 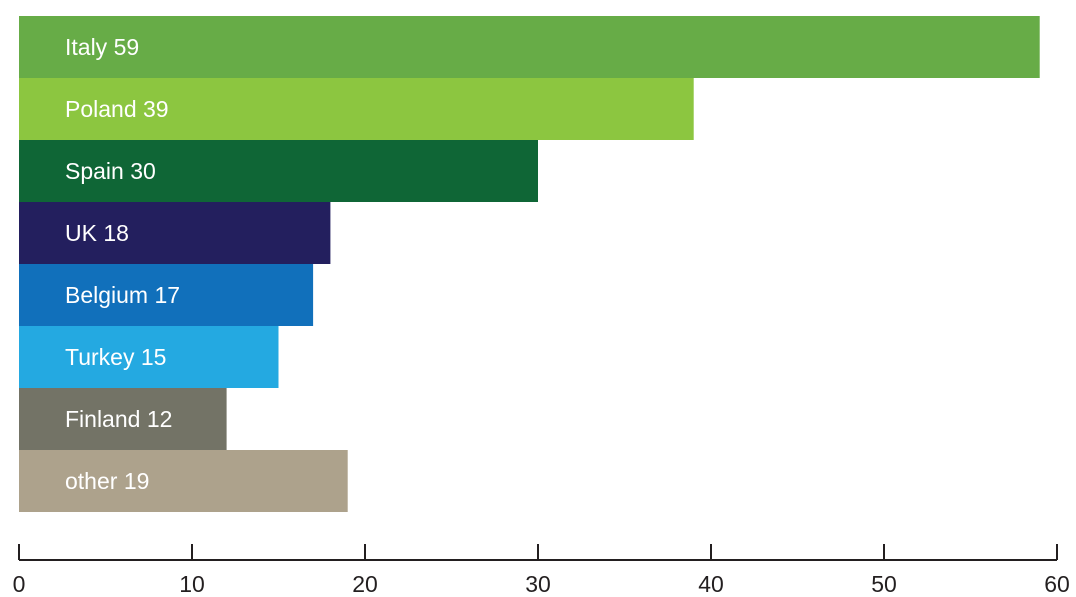 What do you see at coordinates (97, 233) in the screenshot?
I see `bar-label-uk: UK 18` at bounding box center [97, 233].